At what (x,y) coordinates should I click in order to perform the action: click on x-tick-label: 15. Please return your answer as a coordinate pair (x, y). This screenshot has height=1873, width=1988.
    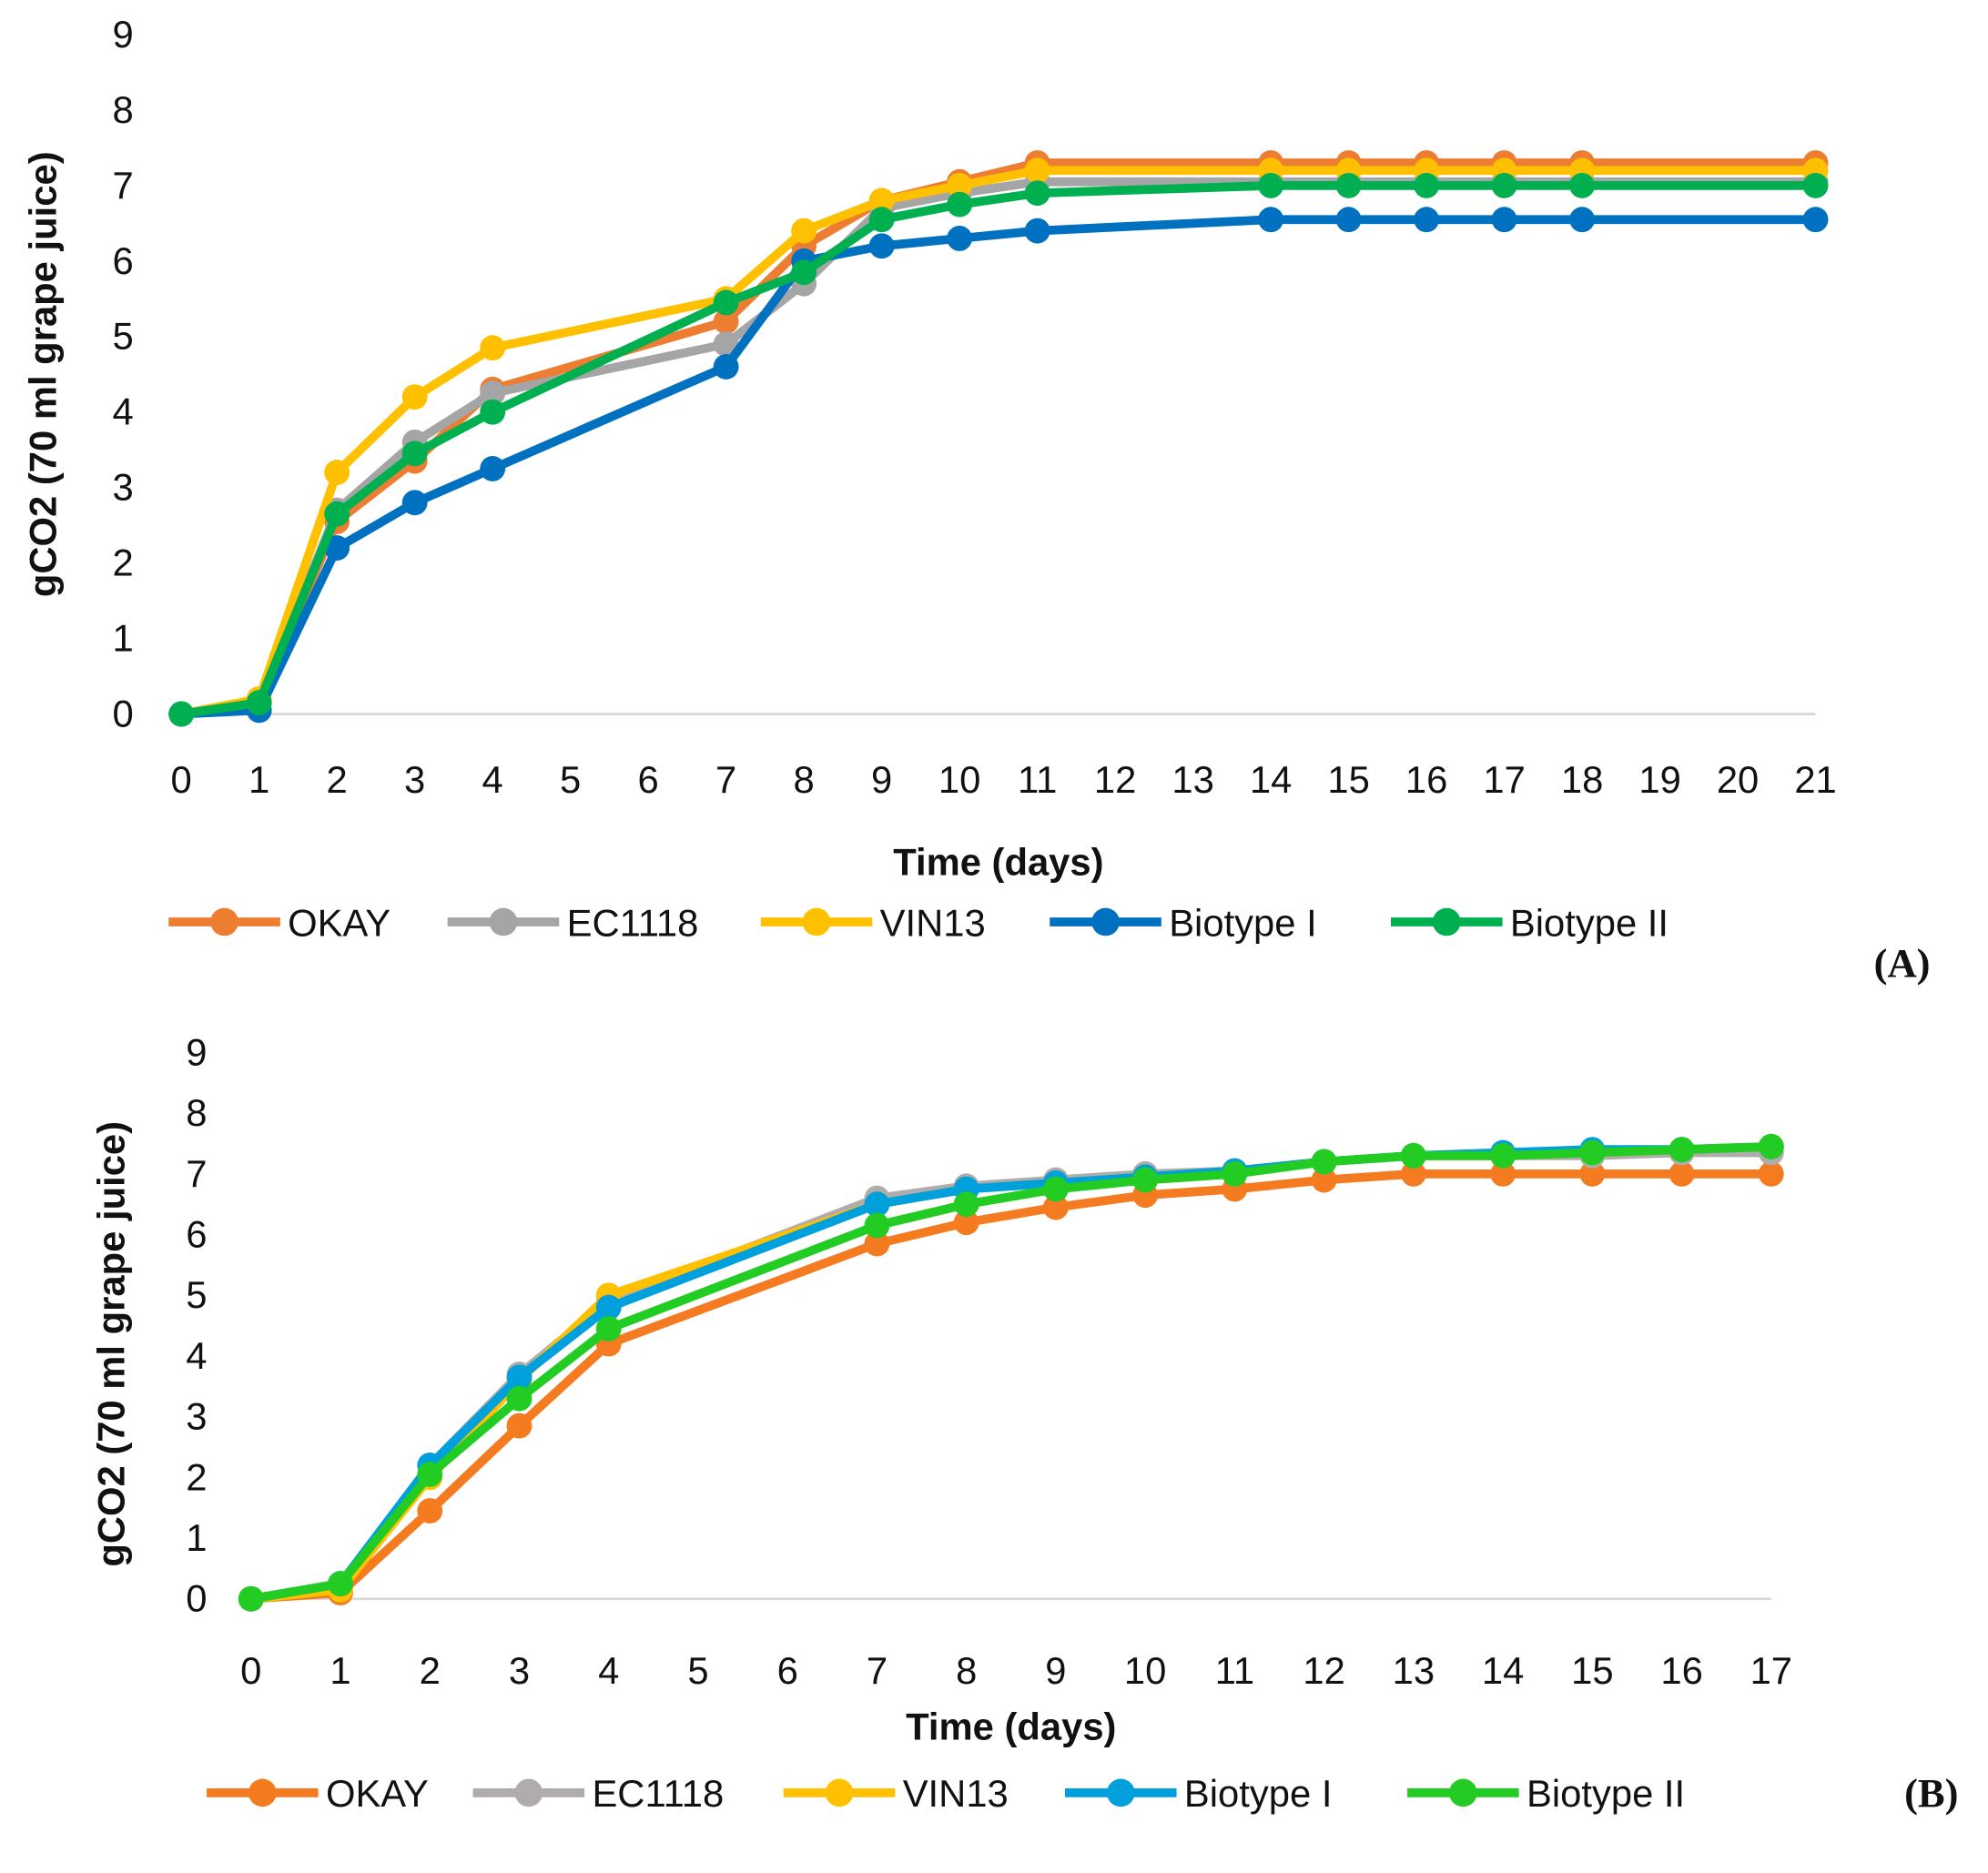
    Looking at the image, I should click on (1348, 779).